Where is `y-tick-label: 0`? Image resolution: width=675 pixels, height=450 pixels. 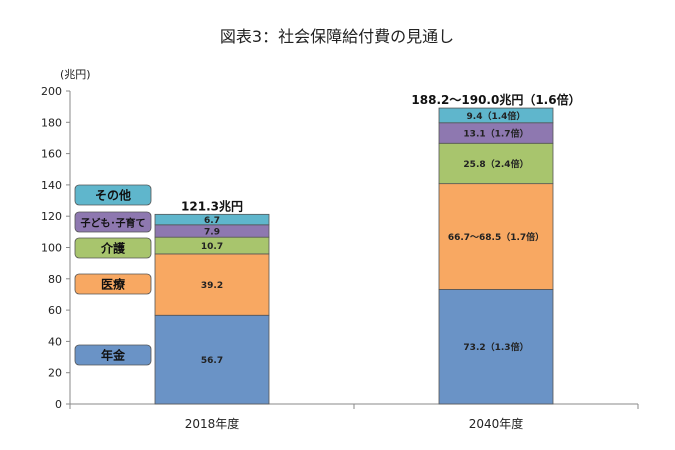
y-tick-label: 0 is located at coordinates (58, 404).